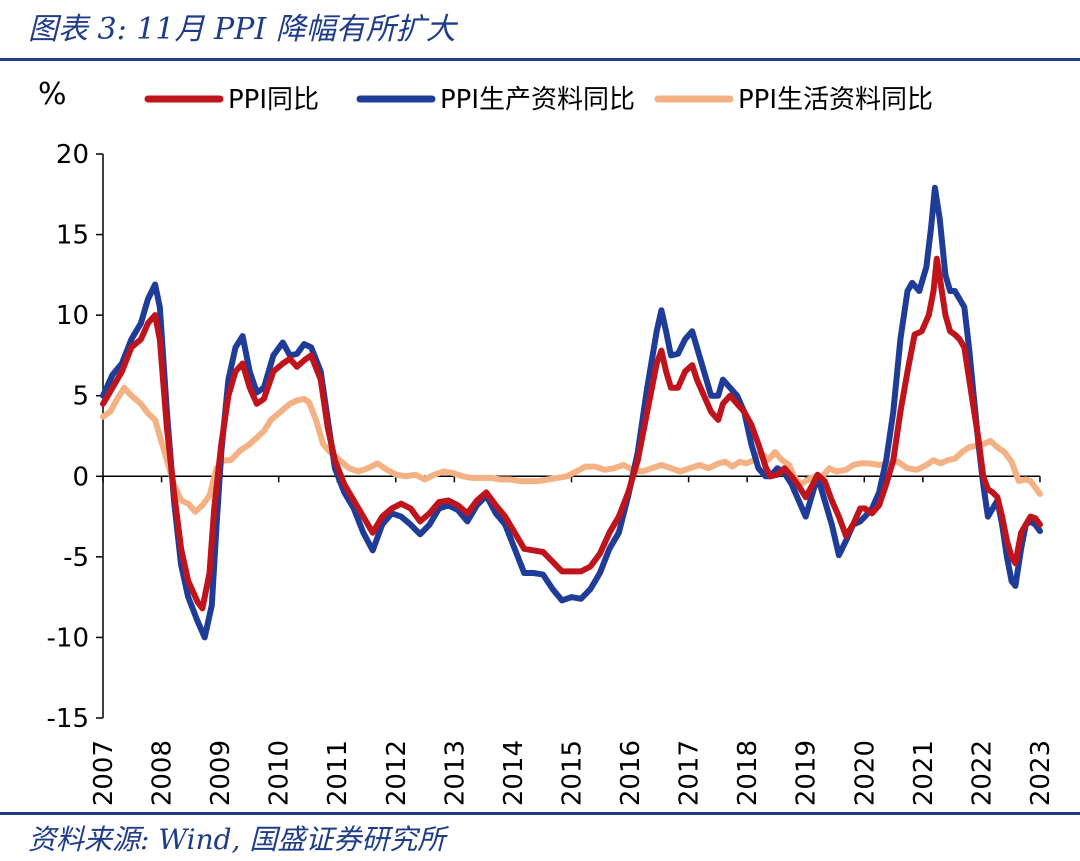 Image resolution: width=1080 pixels, height=861 pixels. Describe the element at coordinates (75, 437) in the screenshot. I see `y-axis: 20 15 10 5 0 -5 -10 -15` at that location.